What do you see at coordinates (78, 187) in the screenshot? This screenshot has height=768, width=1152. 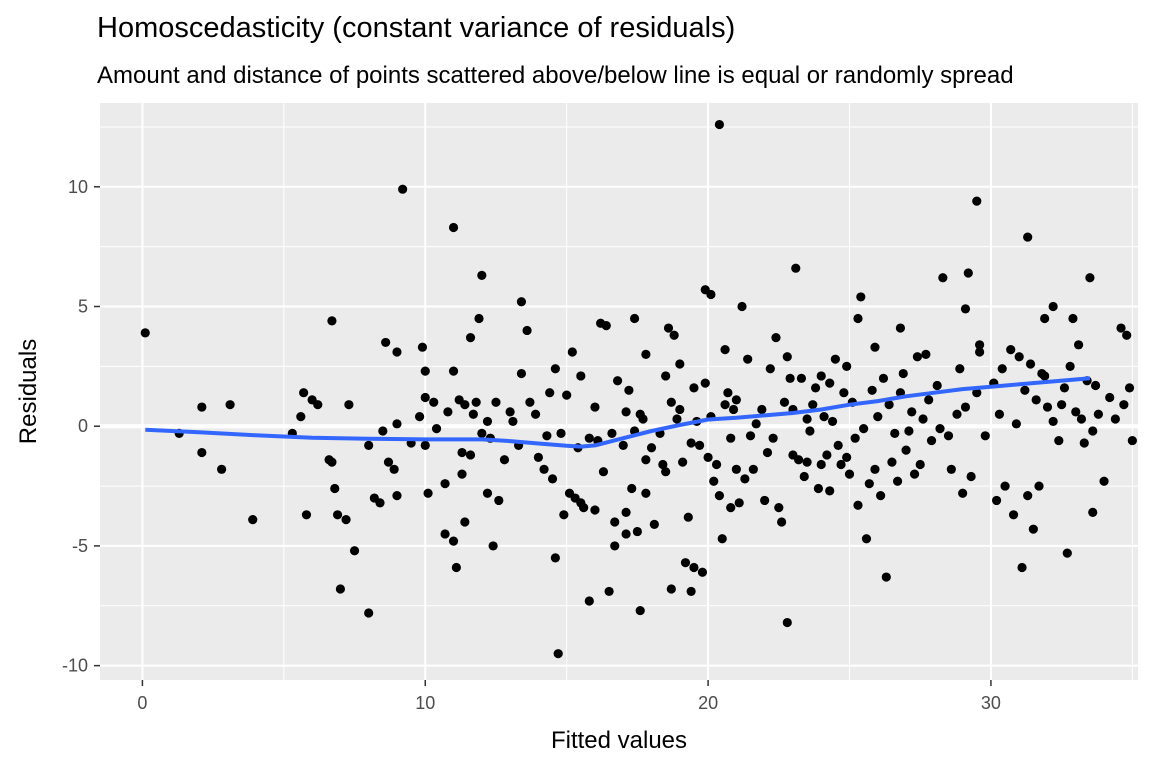 I see `y-tick-label: 10` at bounding box center [78, 187].